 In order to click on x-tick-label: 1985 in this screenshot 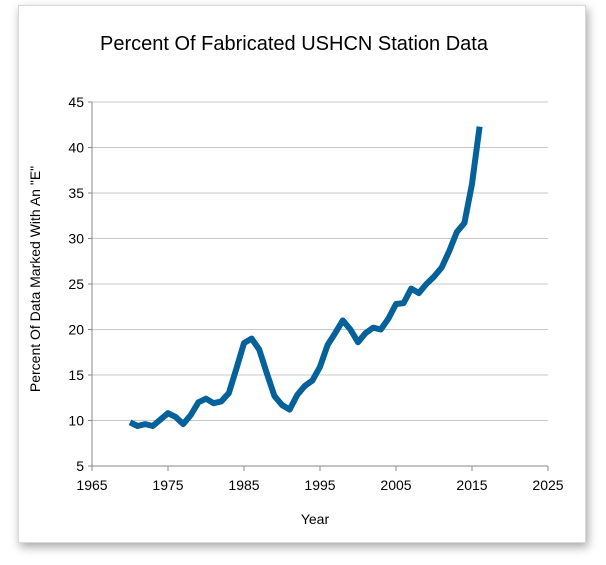, I will do `click(243, 485)`.